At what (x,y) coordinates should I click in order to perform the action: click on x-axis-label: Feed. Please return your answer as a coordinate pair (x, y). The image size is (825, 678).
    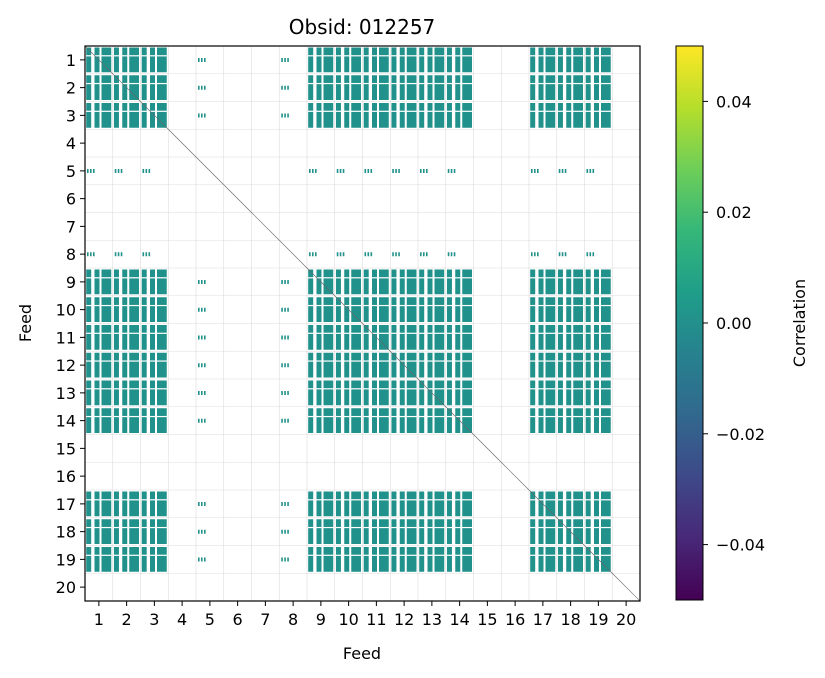
    Looking at the image, I should click on (362, 653).